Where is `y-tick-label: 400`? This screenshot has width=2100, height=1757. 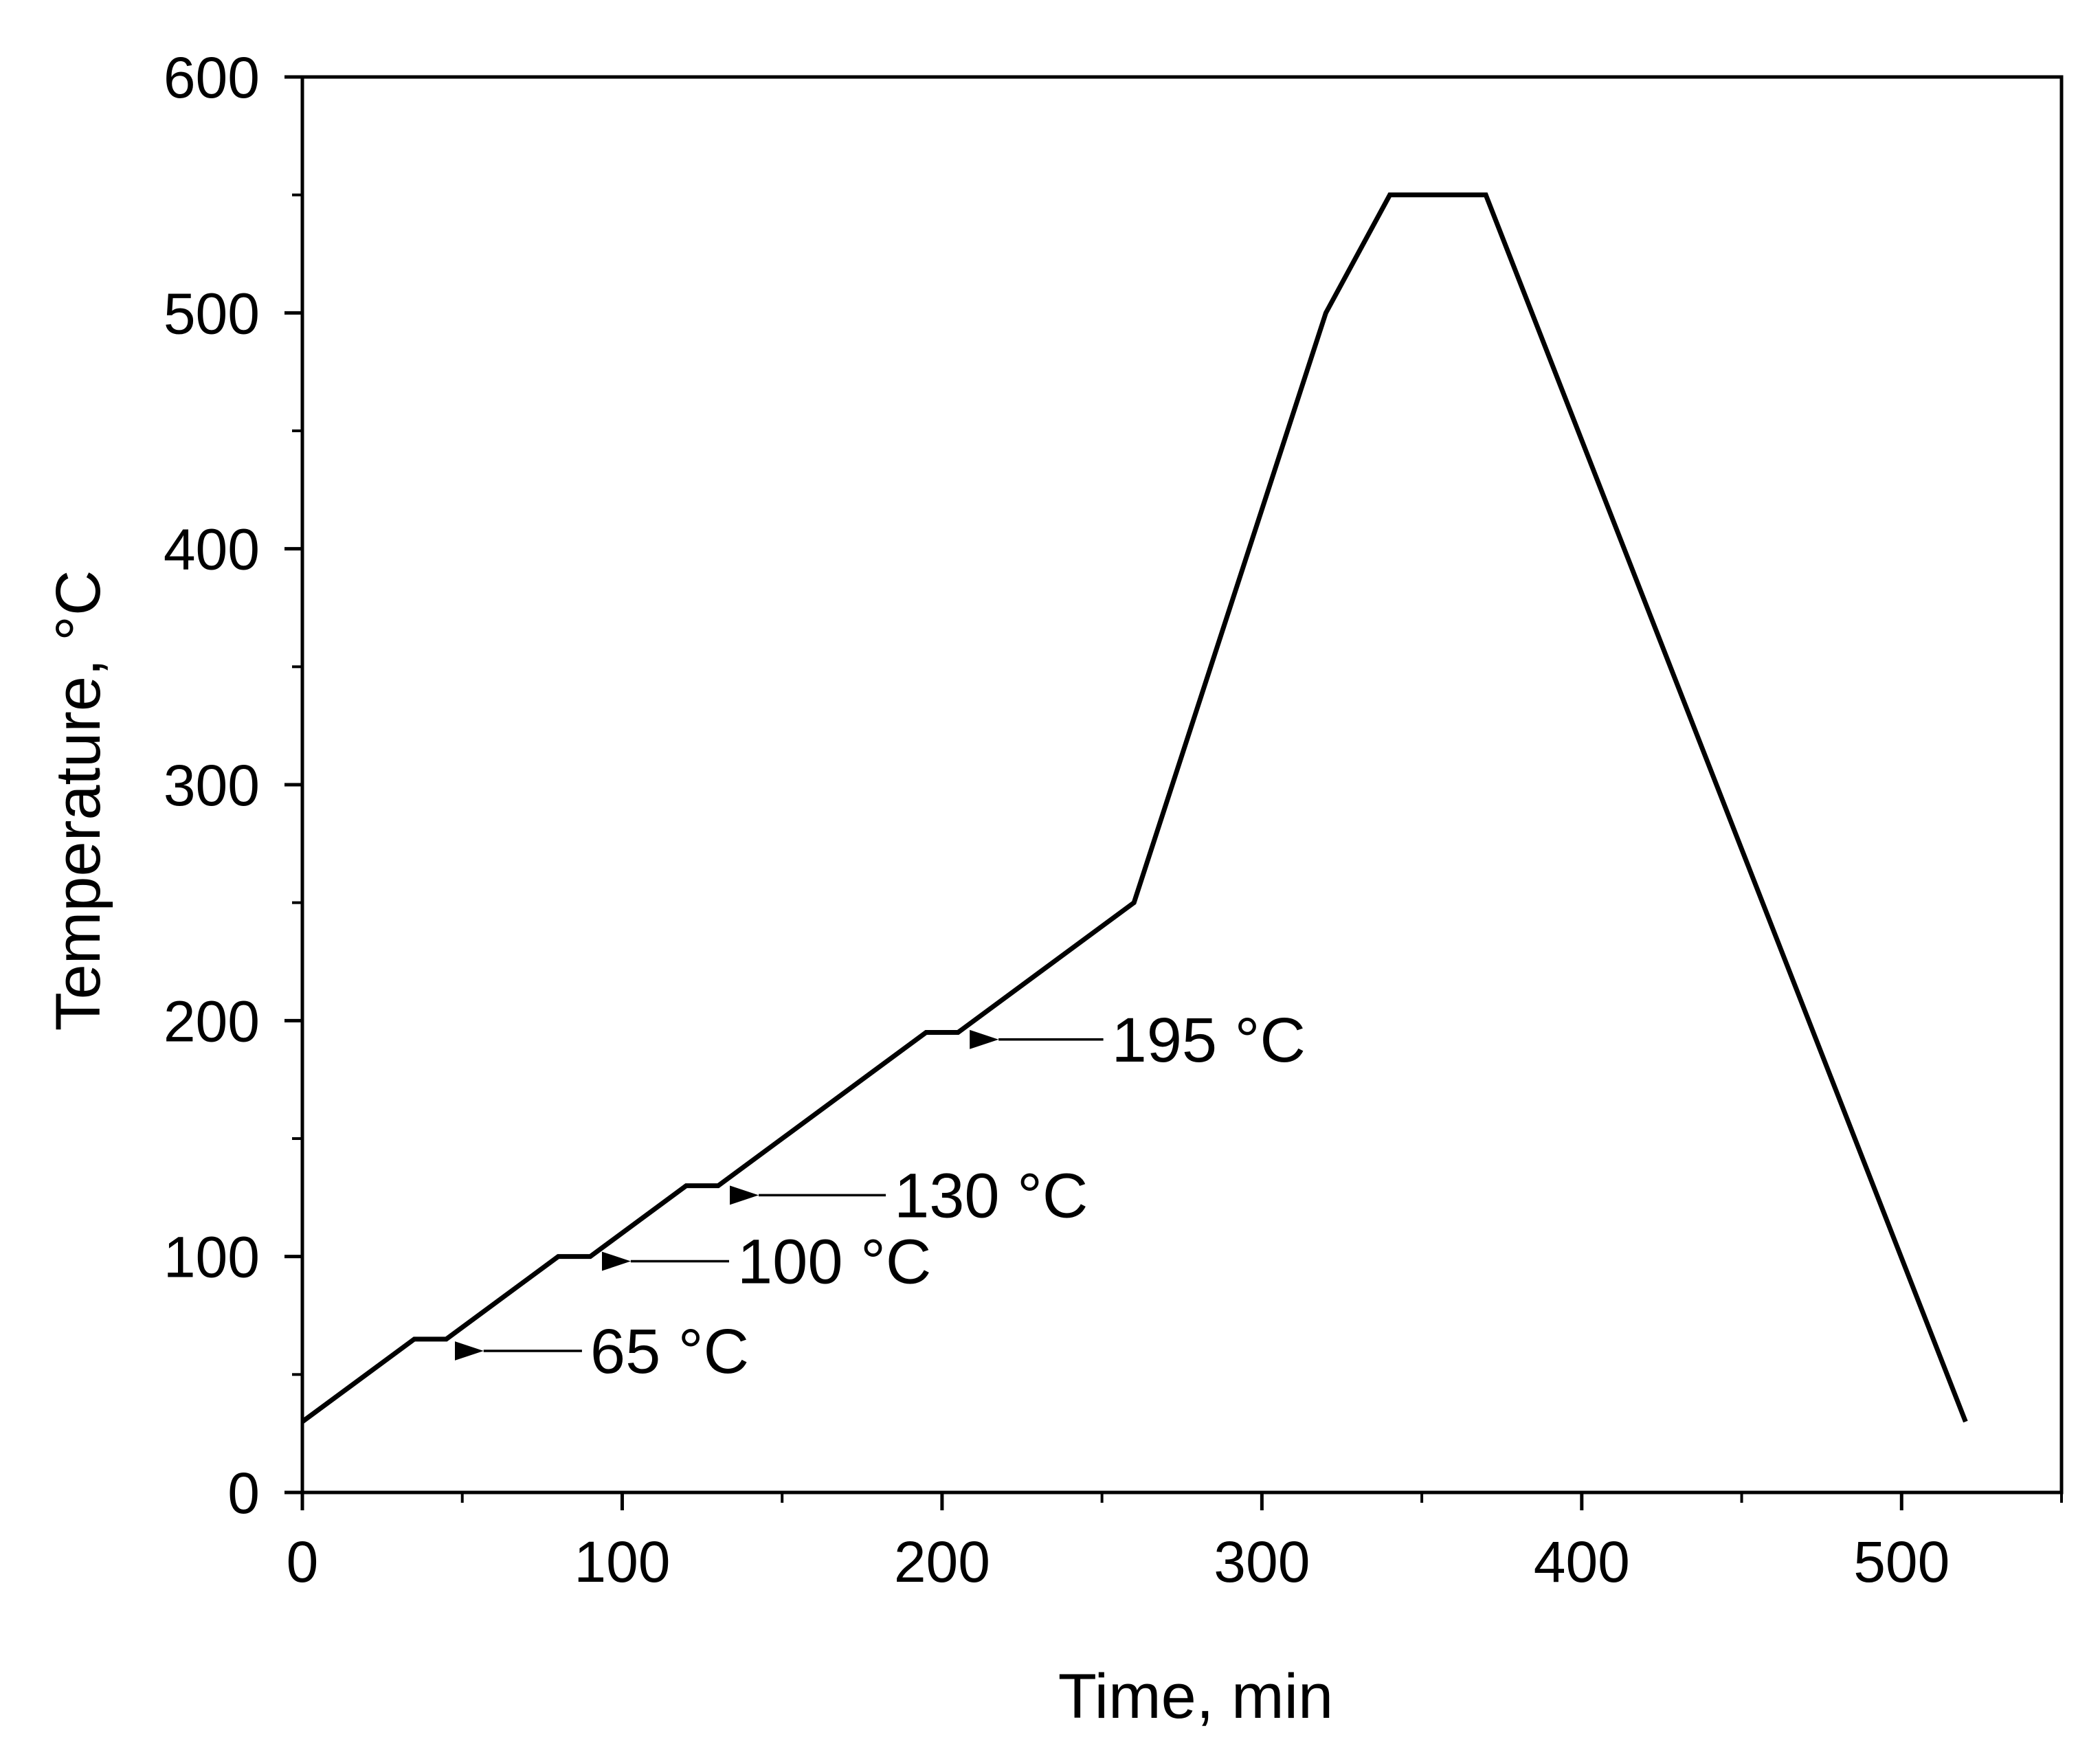 y-tick-label: 400 is located at coordinates (212, 549).